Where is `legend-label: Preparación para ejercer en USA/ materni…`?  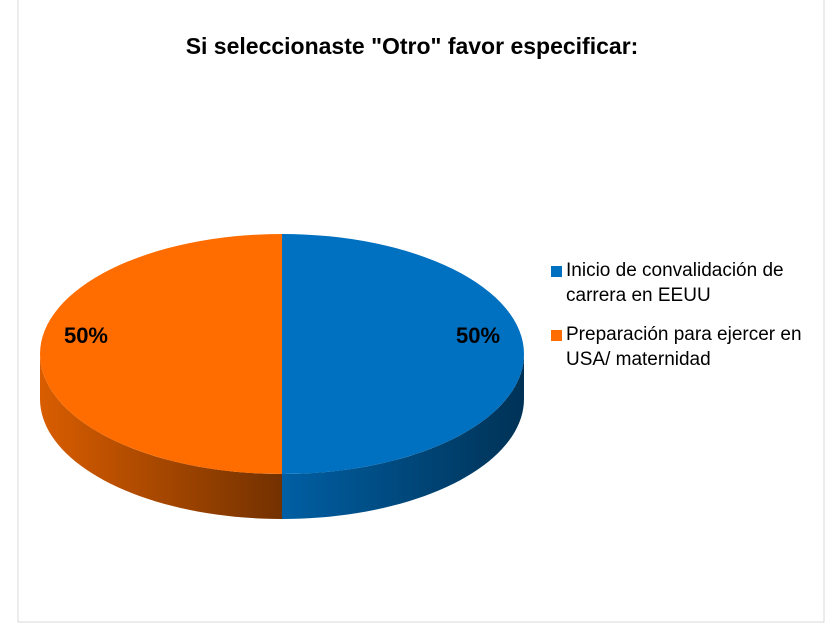 legend-label: Preparación para ejercer en USA/ materni… is located at coordinates (684, 347).